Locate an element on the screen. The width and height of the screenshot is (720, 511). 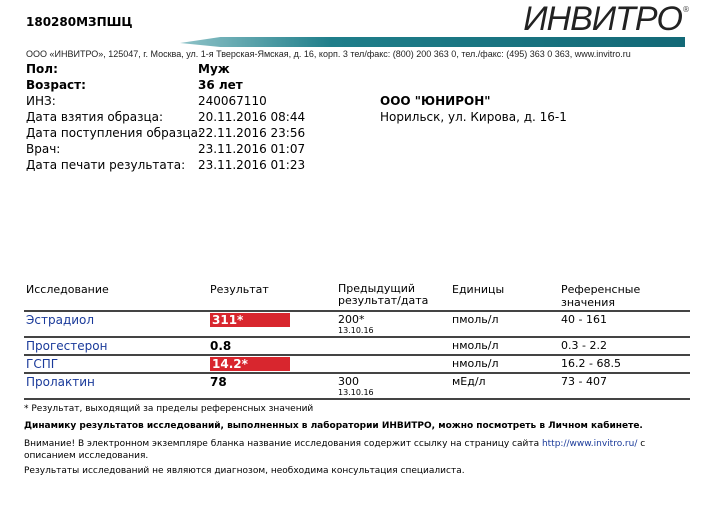
result-value: 78 is located at coordinates (218, 382).